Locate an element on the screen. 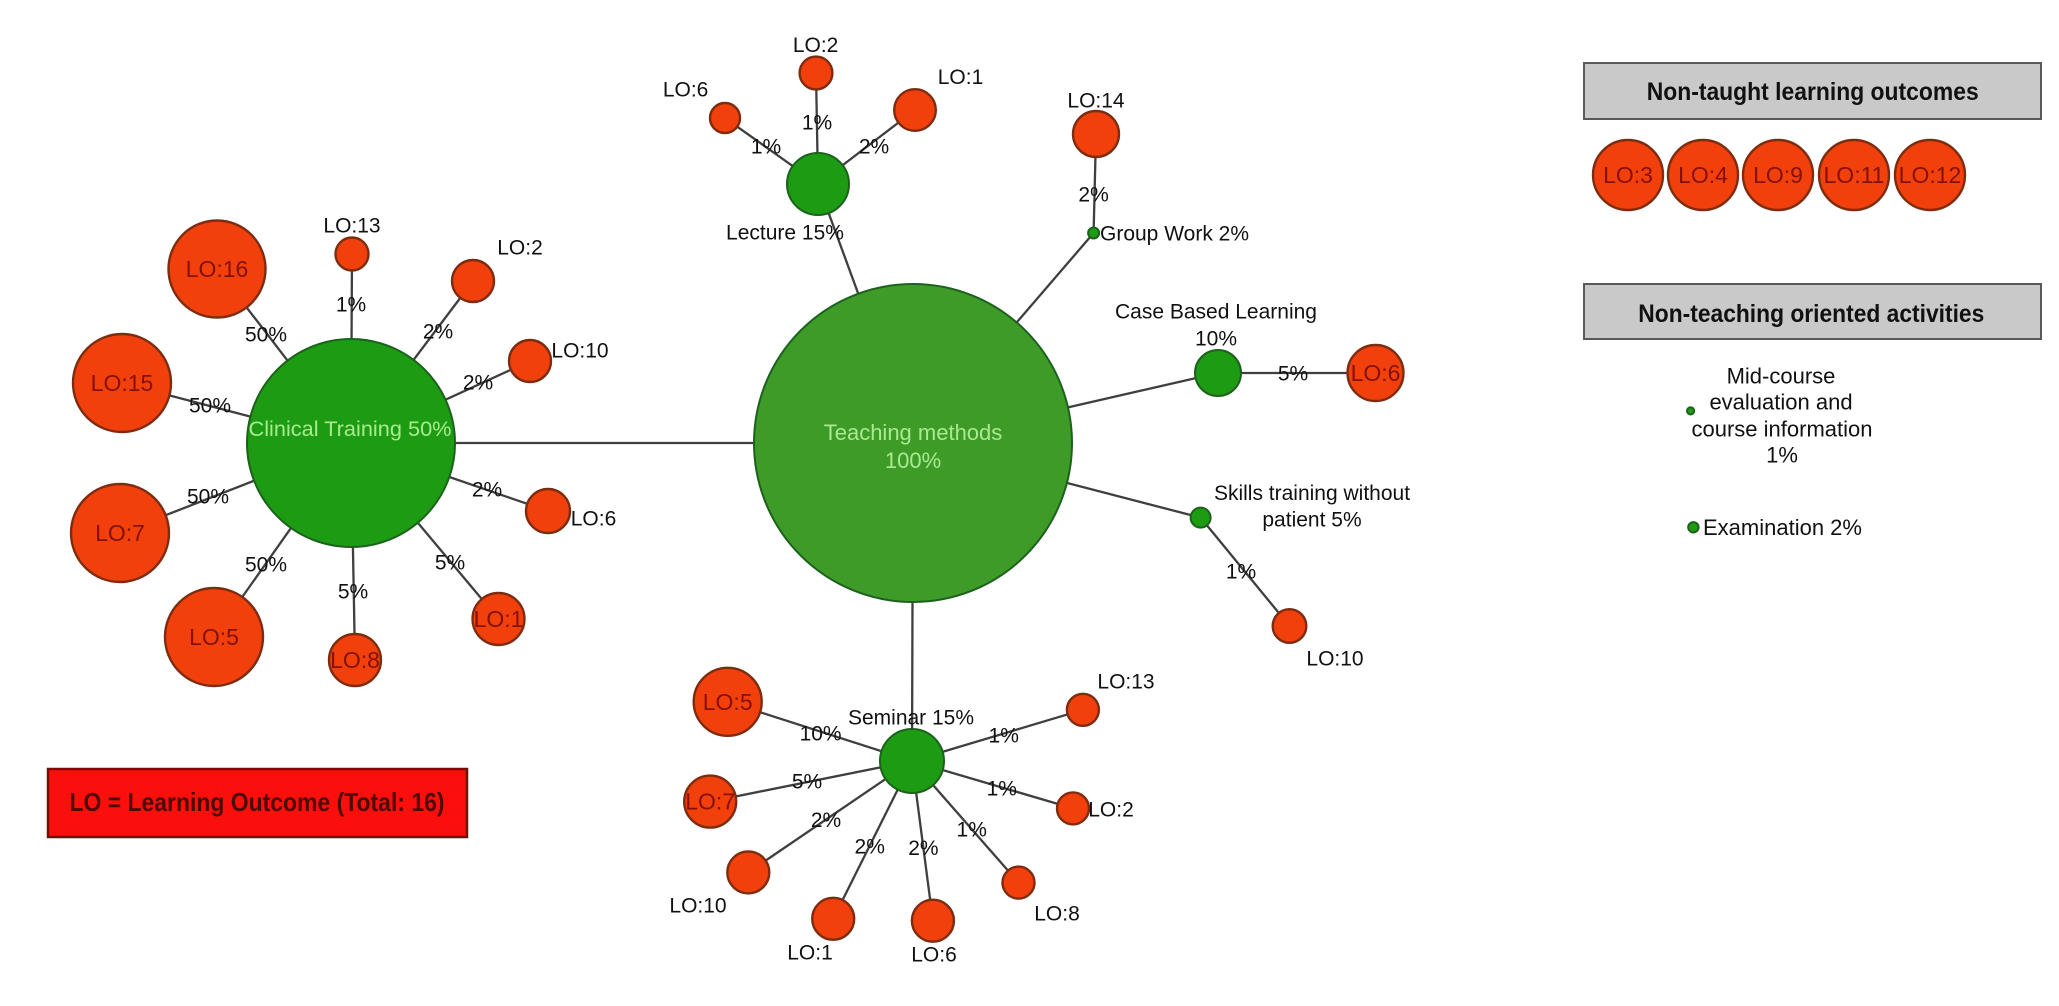 This screenshot has width=2059, height=1006. svg-text: Mid-course is located at coordinates (1781, 375).